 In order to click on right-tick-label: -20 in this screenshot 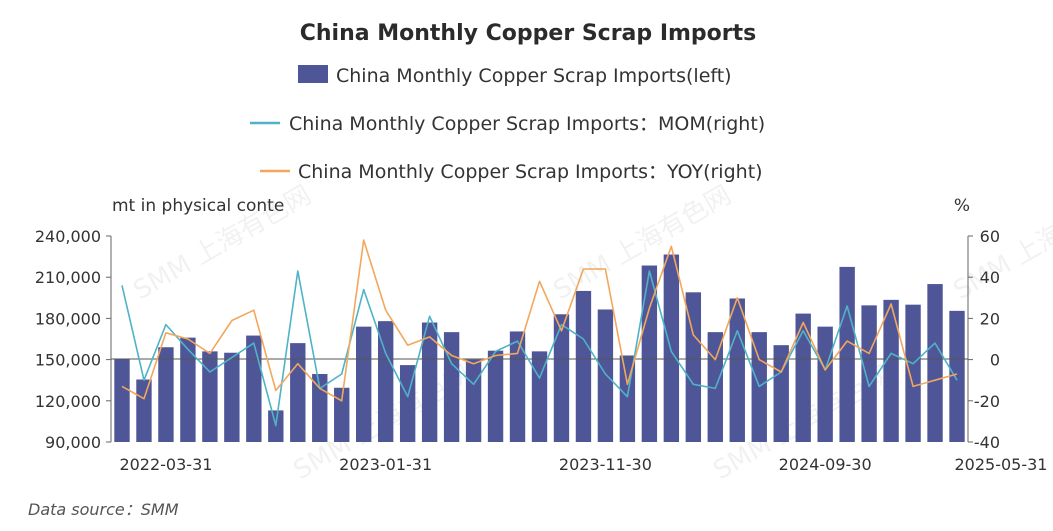, I will do `click(987, 401)`.